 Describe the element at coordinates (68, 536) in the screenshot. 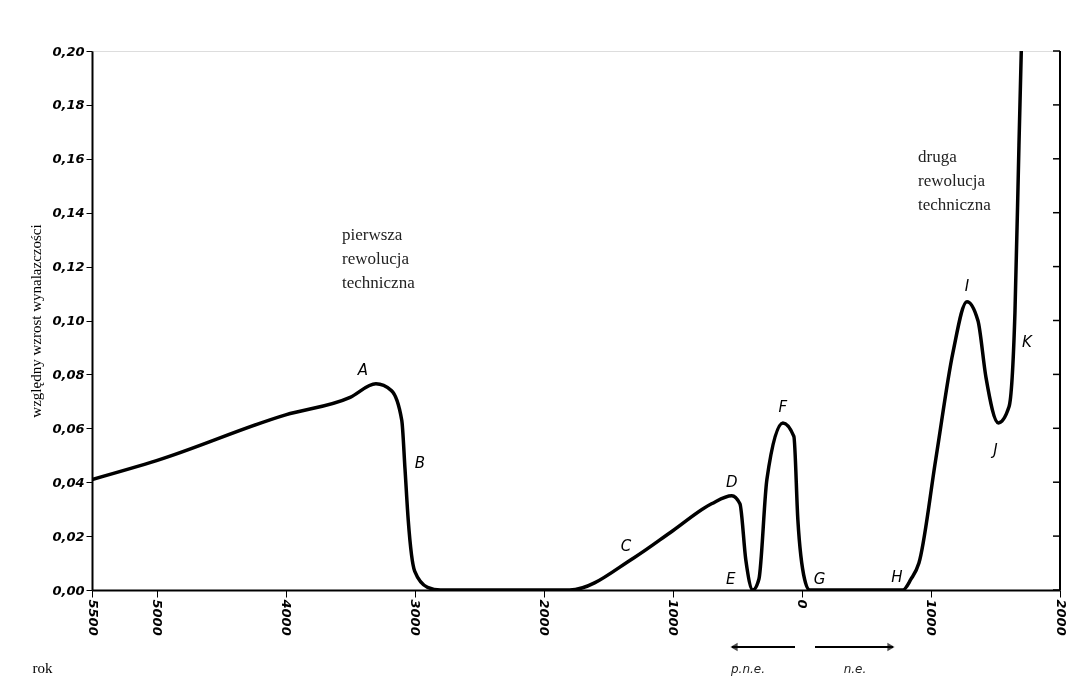

I see `y-tick-label: 0,02` at that location.